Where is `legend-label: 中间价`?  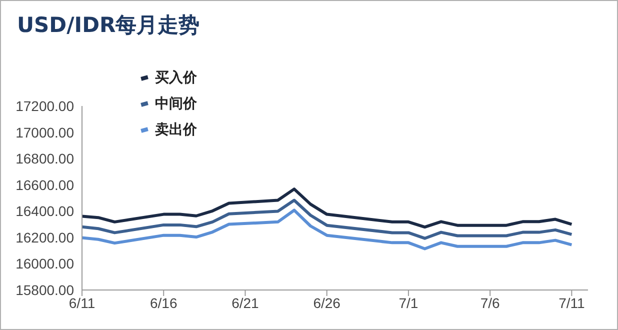
legend-label: 中间价 is located at coordinates (176, 104).